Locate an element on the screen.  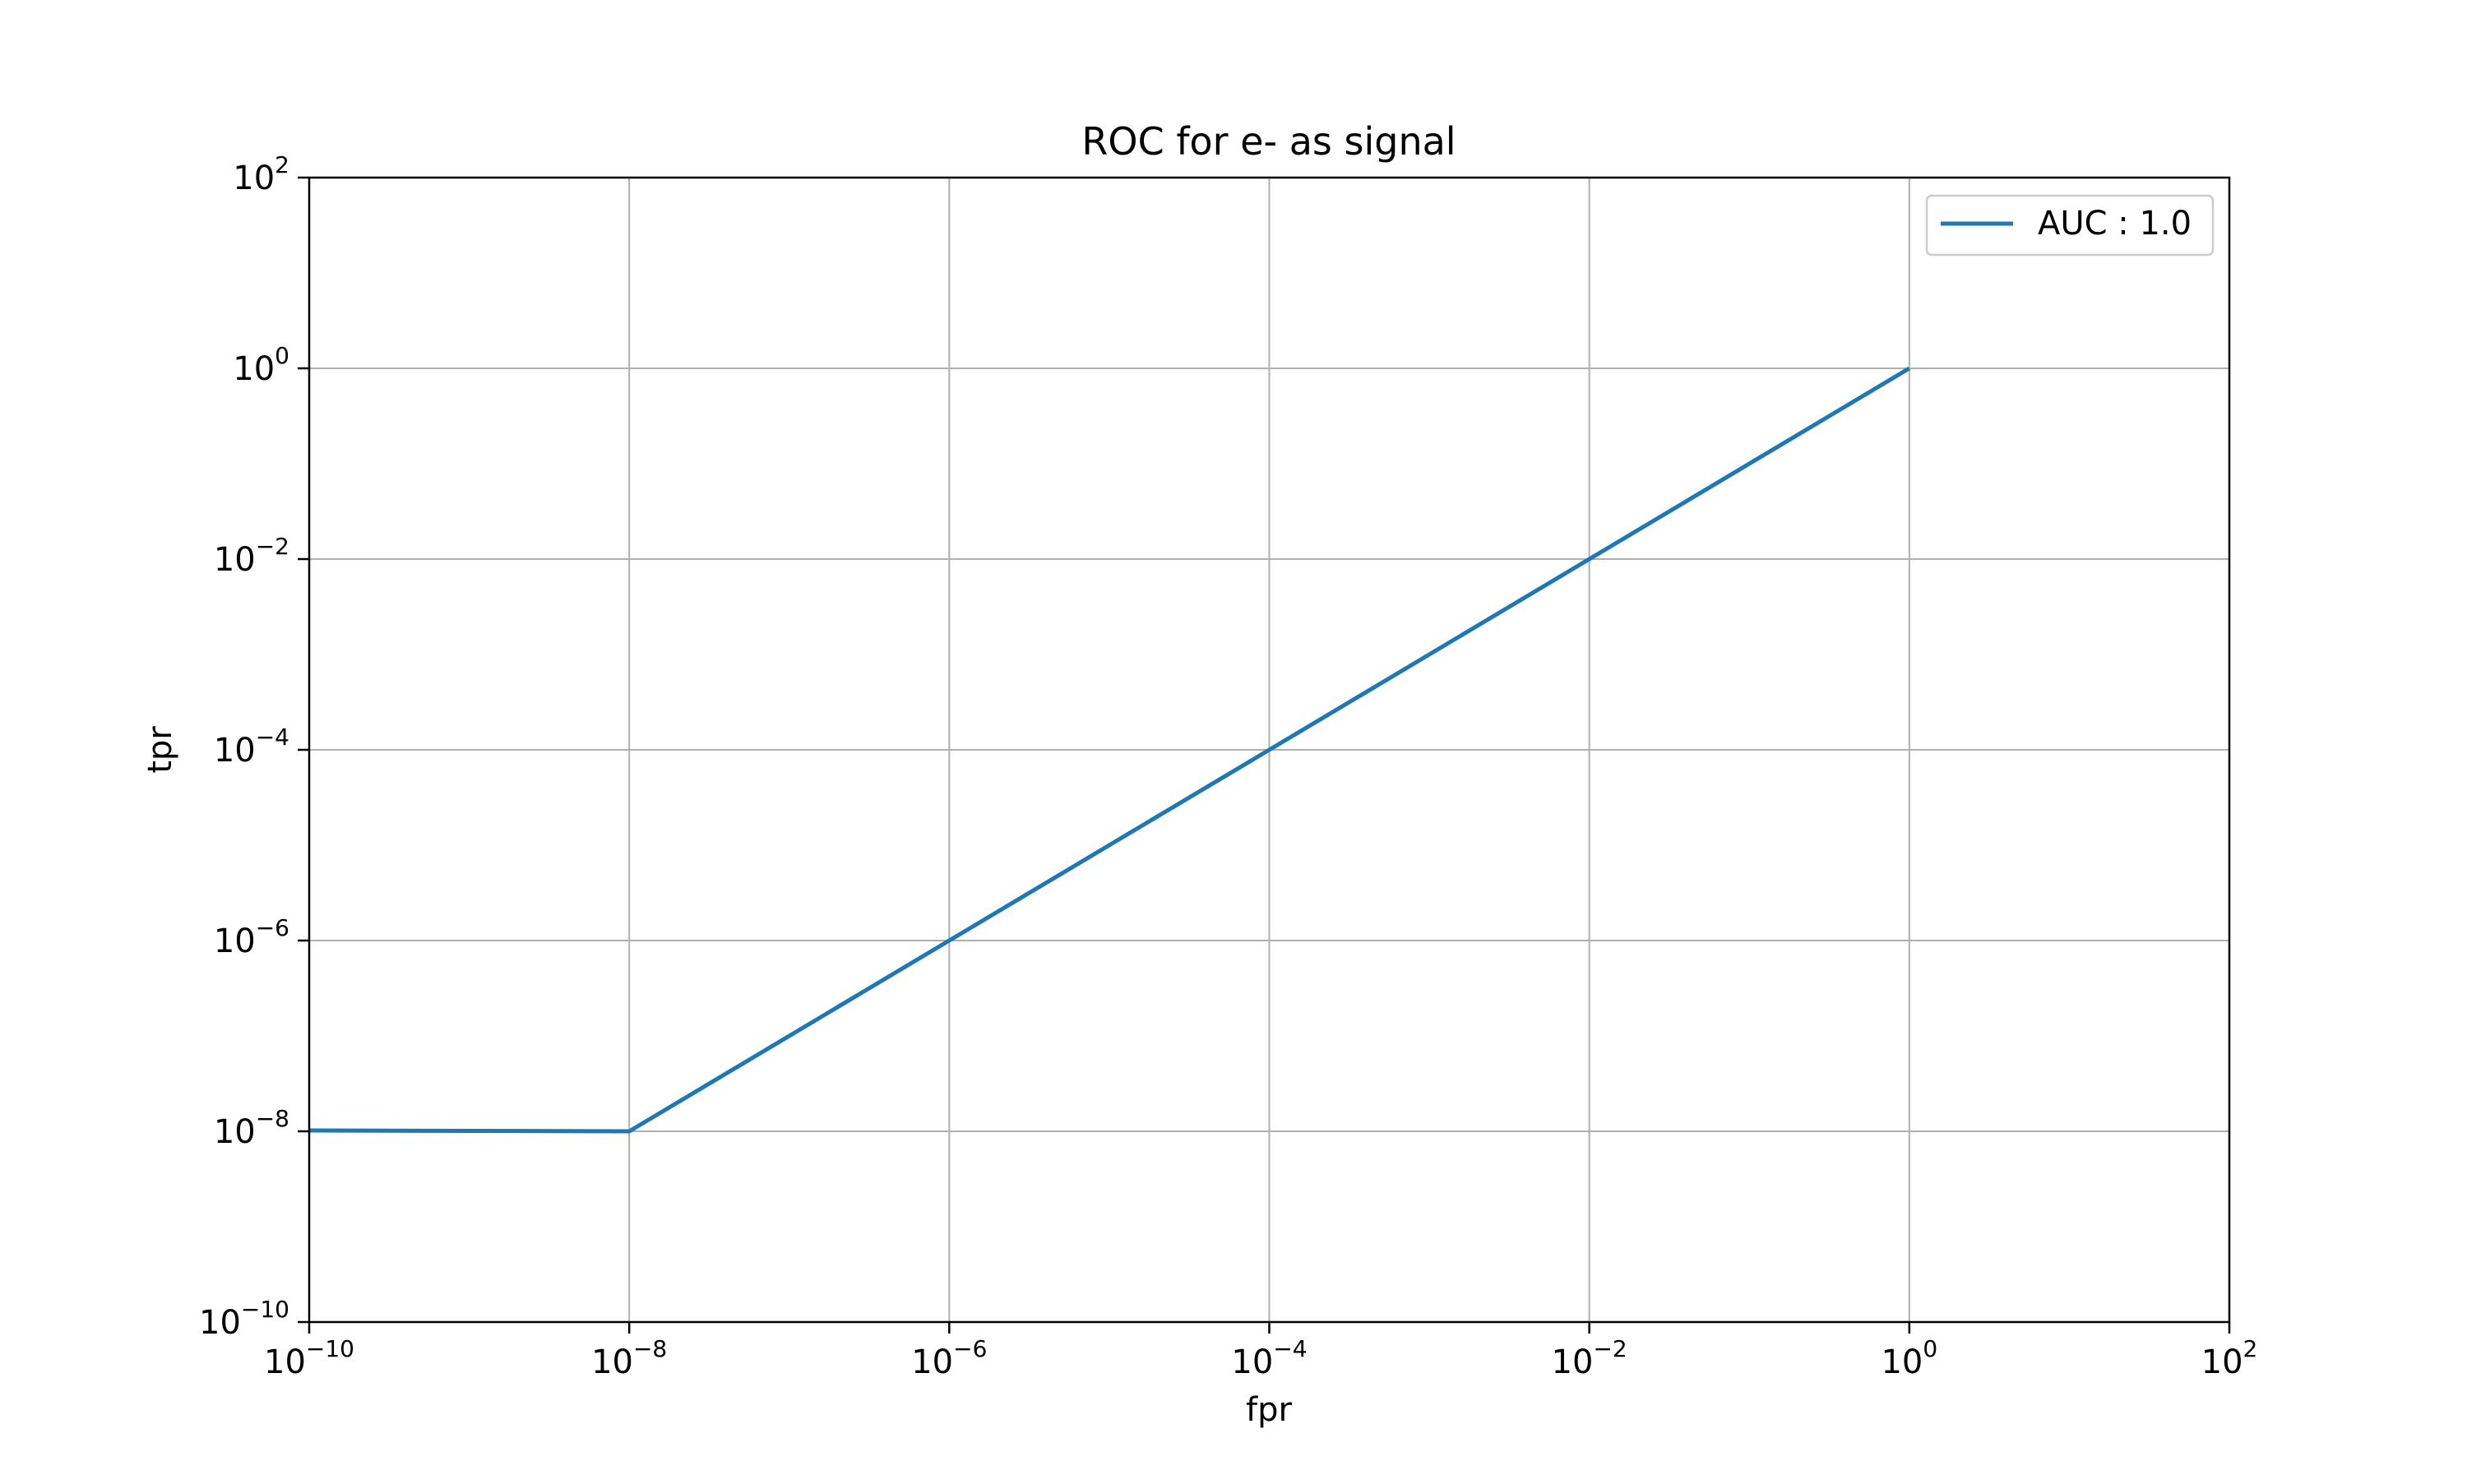
x-tick-label: 10⁻² is located at coordinates (1589, 1358).